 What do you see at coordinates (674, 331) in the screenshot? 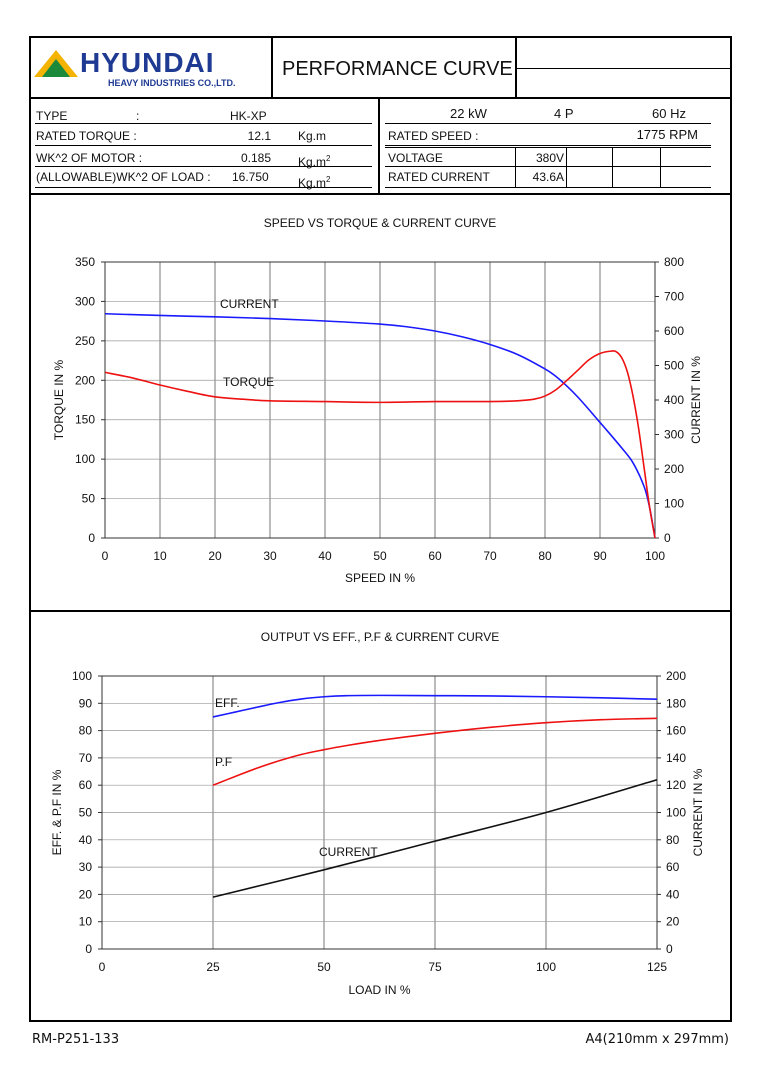
I see `y2-tick-label: 600` at bounding box center [674, 331].